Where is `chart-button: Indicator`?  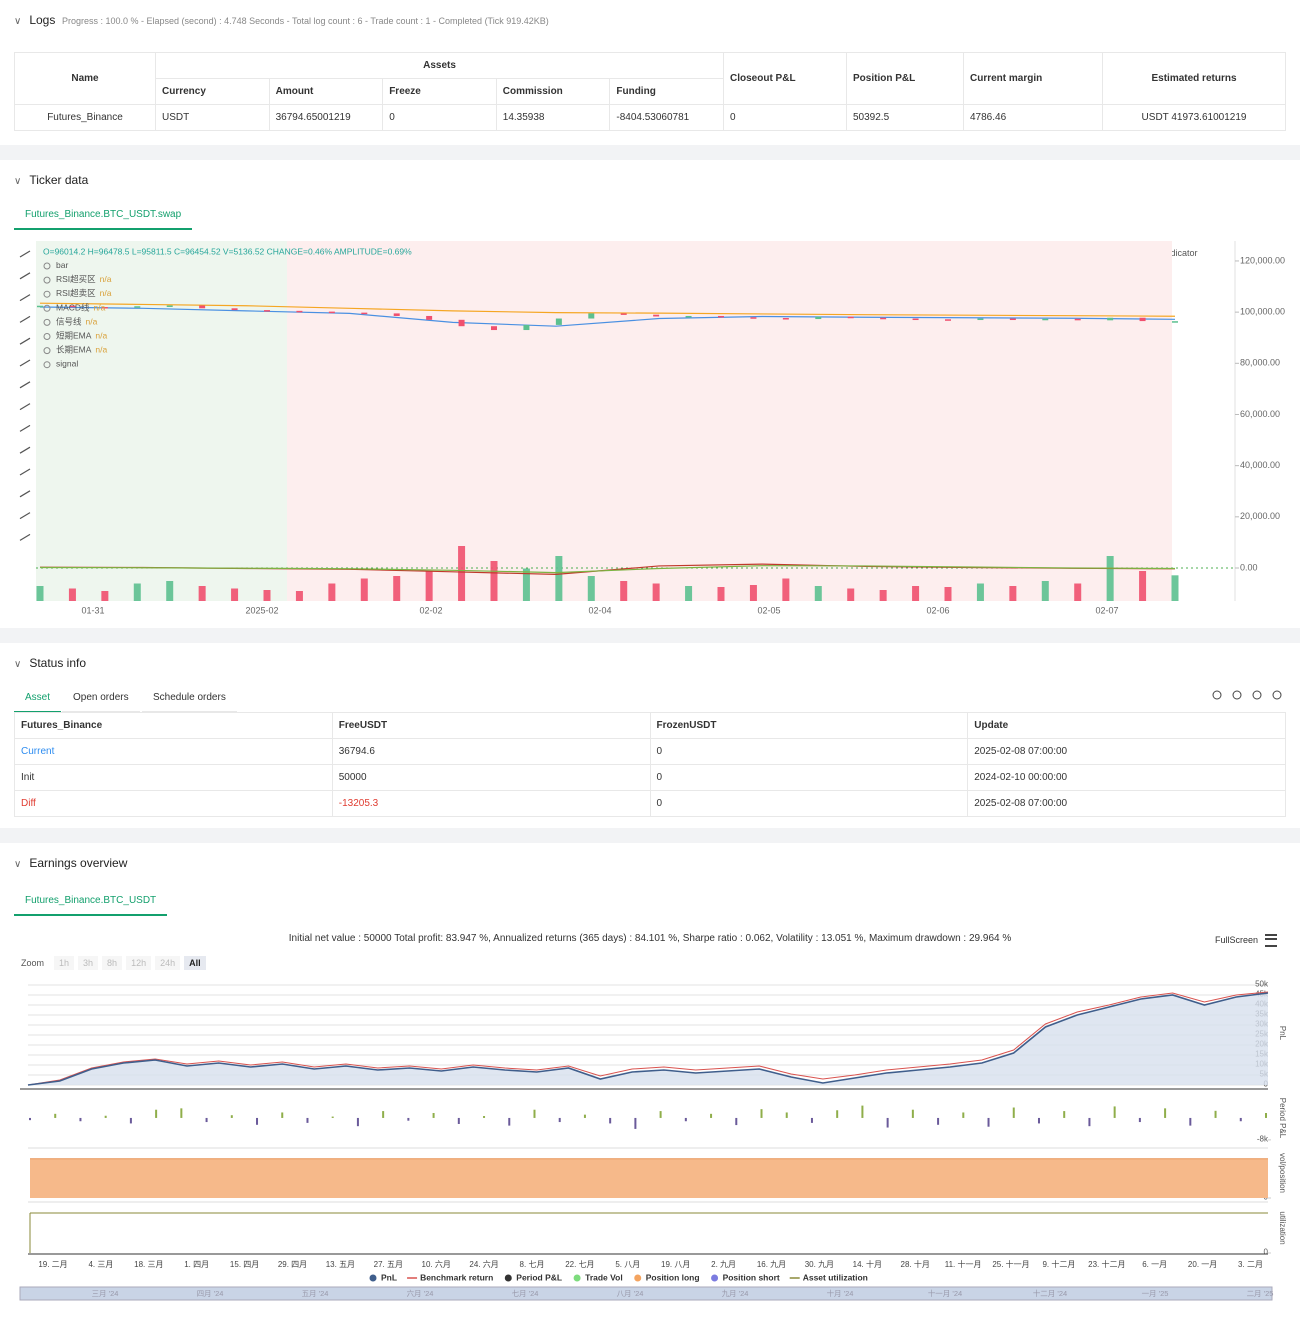 chart-button: Indicator is located at coordinates (1180, 253).